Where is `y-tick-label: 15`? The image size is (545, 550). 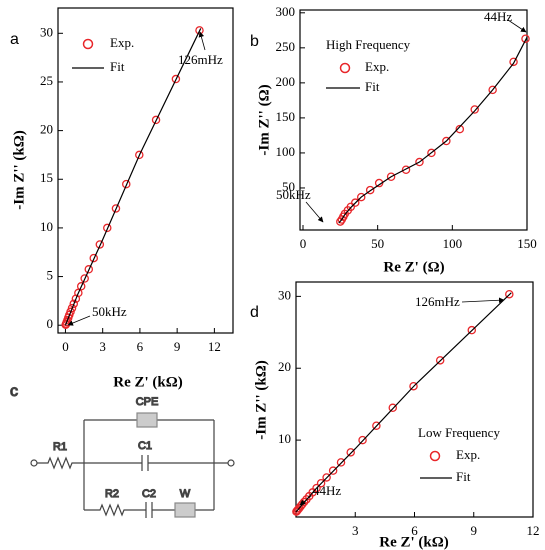
y-tick-label: 15 is located at coordinates (46, 177).